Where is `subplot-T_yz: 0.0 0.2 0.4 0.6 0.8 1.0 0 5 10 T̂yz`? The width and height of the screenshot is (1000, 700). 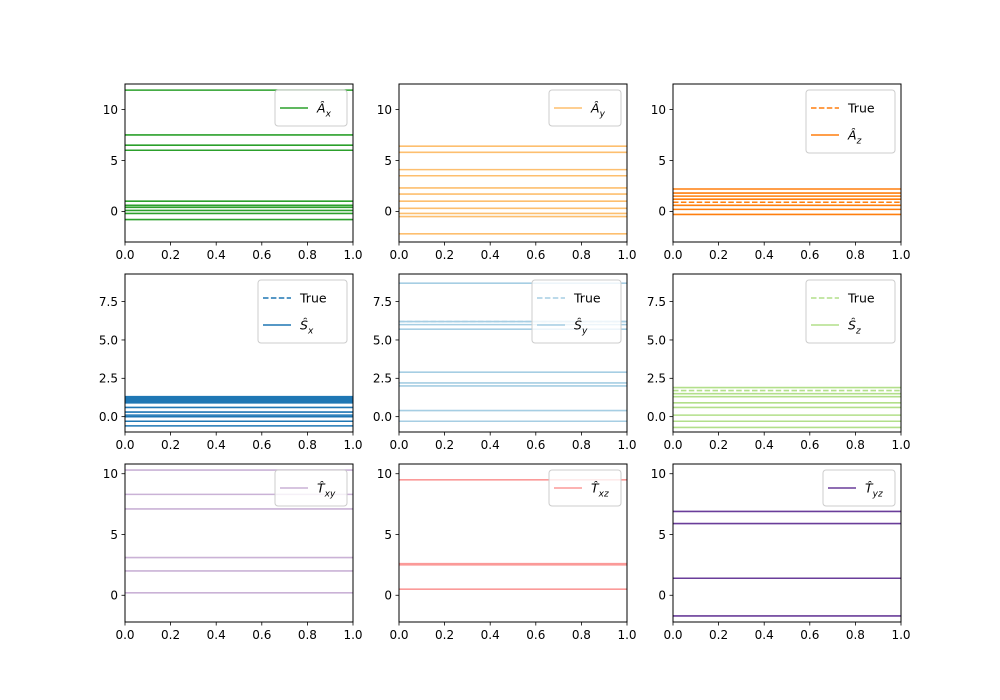 subplot-T_yz: 0.0 0.2 0.4 0.6 0.8 1.0 0 5 10 T̂yz is located at coordinates (781, 552).